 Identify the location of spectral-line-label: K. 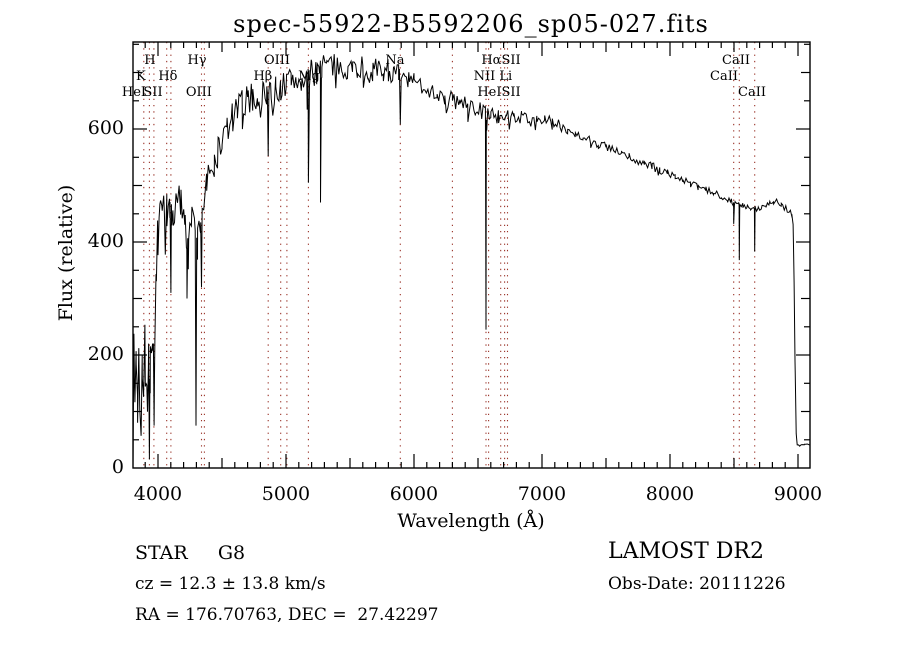
(141, 76).